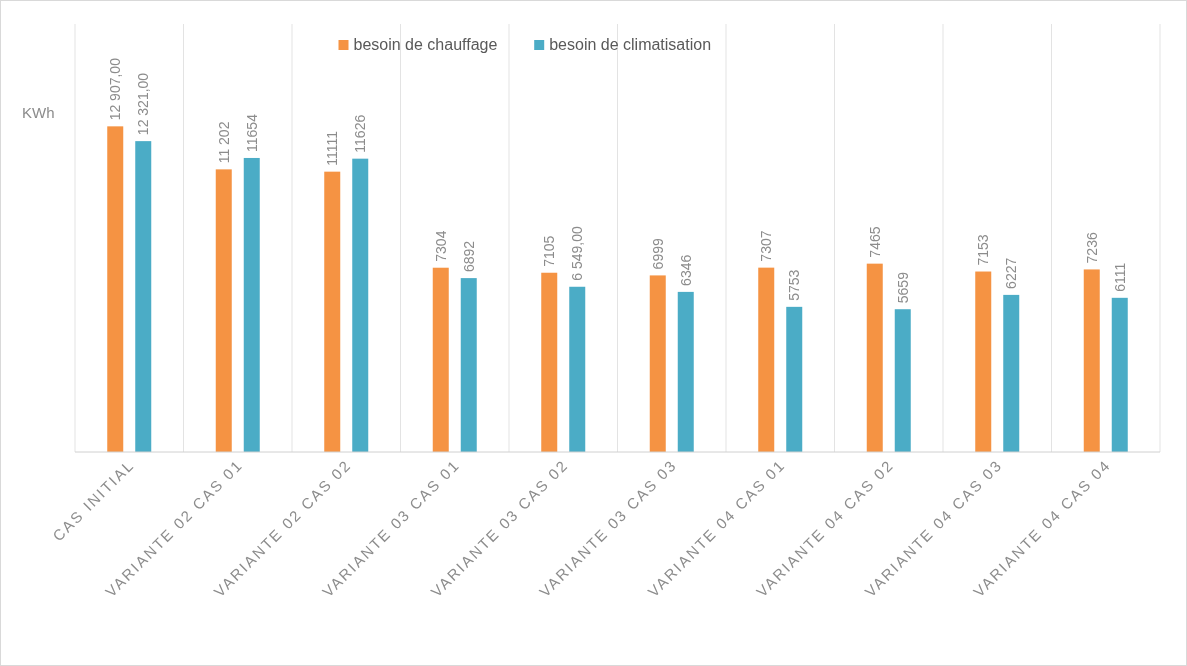  I want to click on data-label: 7105, so click(549, 251).